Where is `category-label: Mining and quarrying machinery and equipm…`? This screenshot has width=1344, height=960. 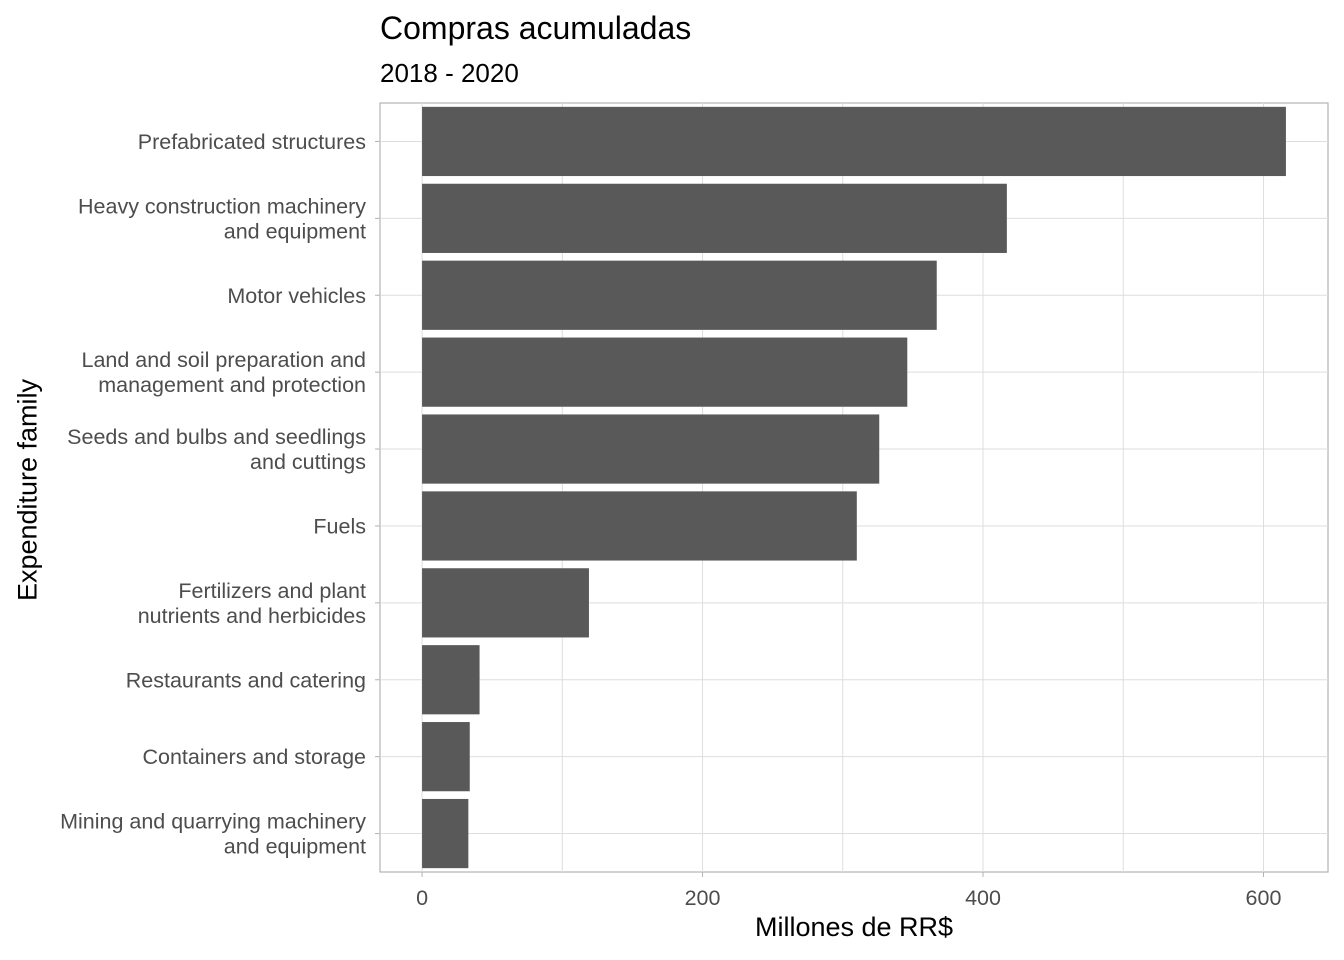
category-label: Mining and quarrying machinery and equipm… is located at coordinates (213, 834).